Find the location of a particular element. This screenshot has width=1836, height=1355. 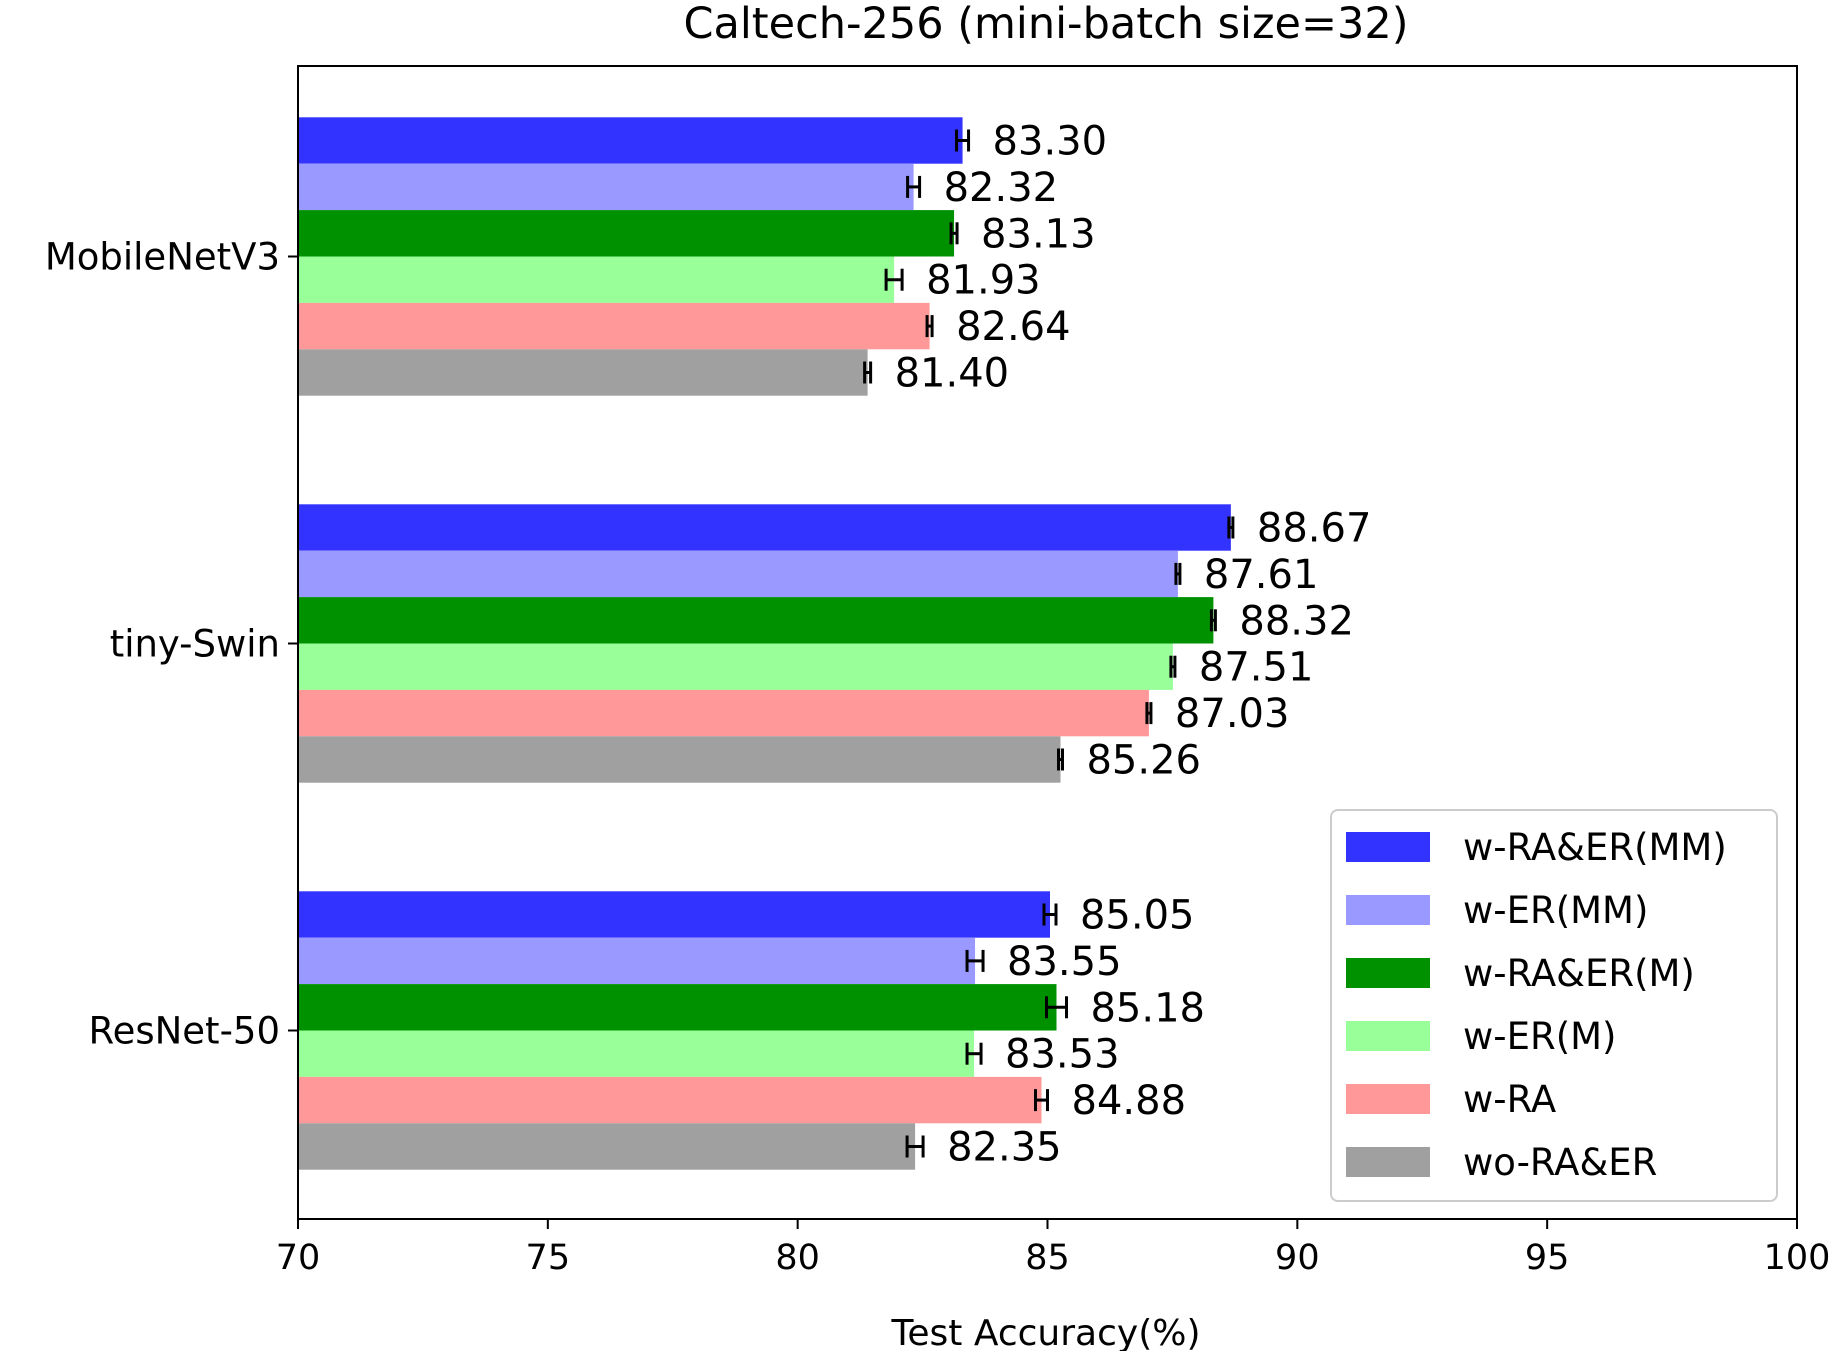

data-label: 81.93 is located at coordinates (983, 281).